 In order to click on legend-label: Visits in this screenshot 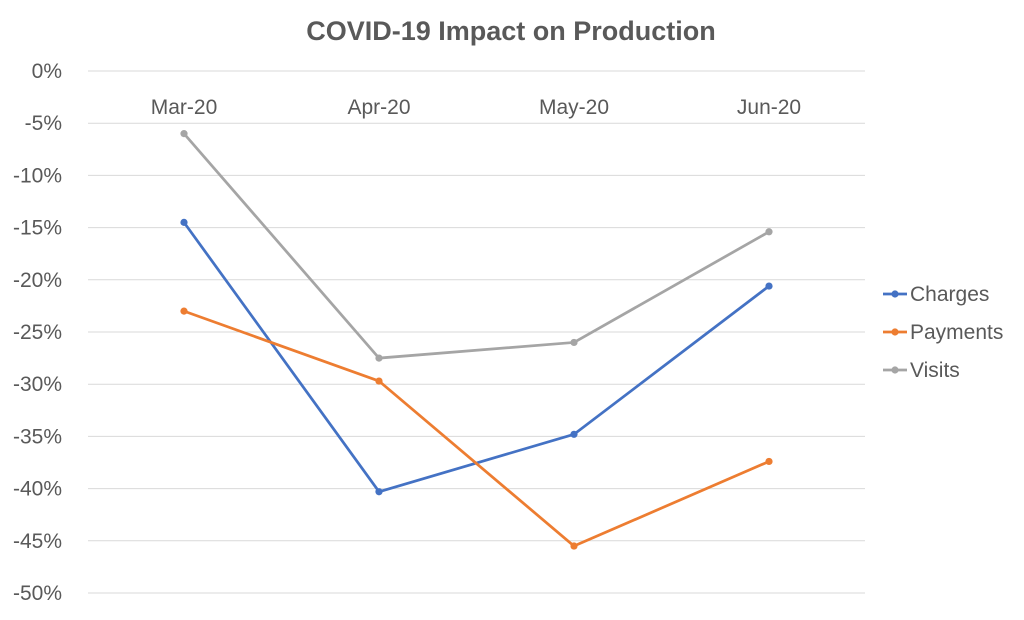, I will do `click(935, 370)`.